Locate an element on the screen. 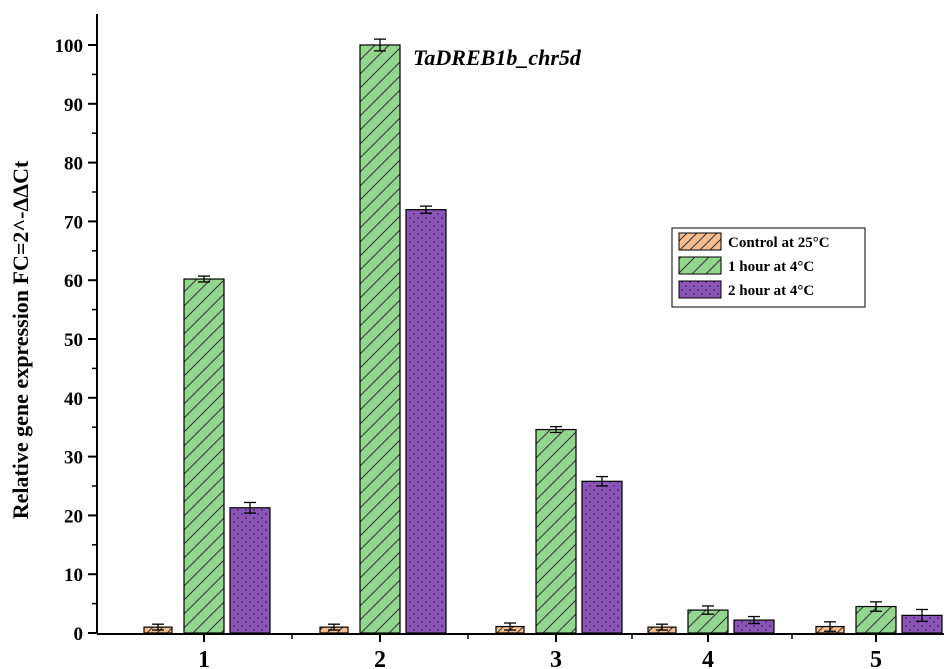  x-tick-label: 5 is located at coordinates (876, 658).